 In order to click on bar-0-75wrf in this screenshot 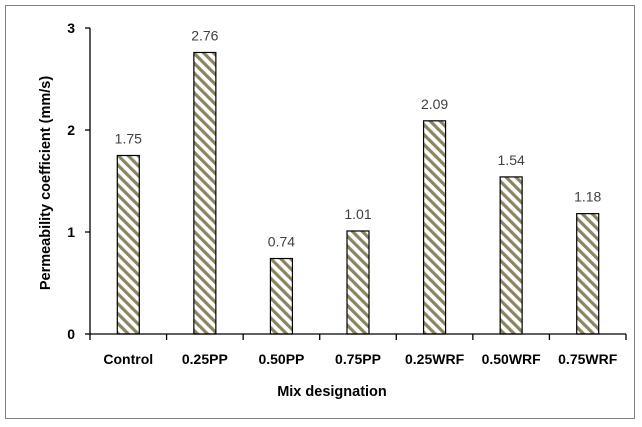, I will do `click(588, 274)`.